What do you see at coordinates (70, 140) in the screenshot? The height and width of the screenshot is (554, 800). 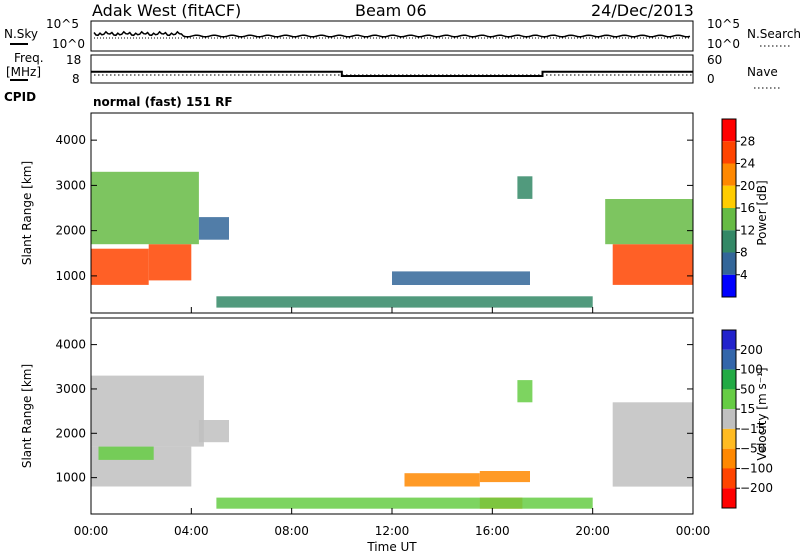 I see `power-ytick-label-0: 4000` at bounding box center [70, 140].